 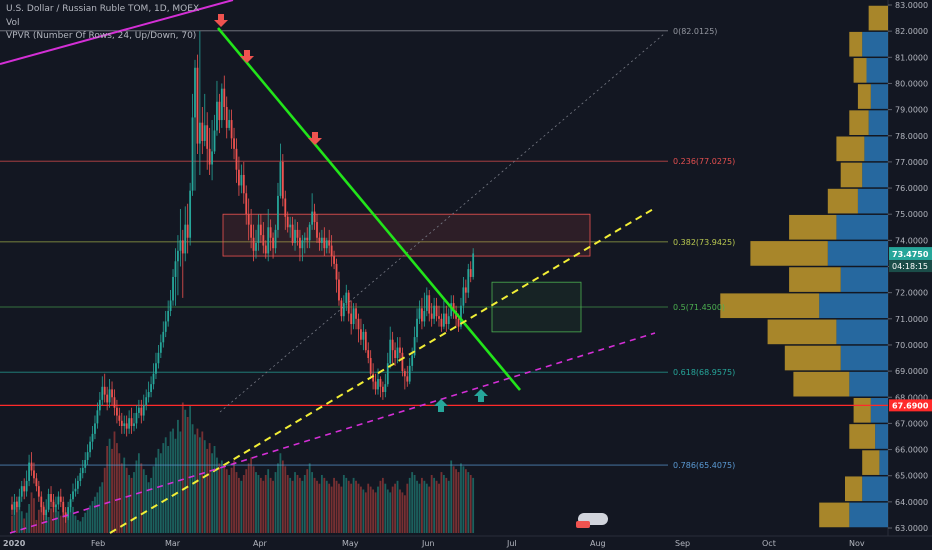 What do you see at coordinates (910, 266) in the screenshot?
I see `countdown-tag` at bounding box center [910, 266].